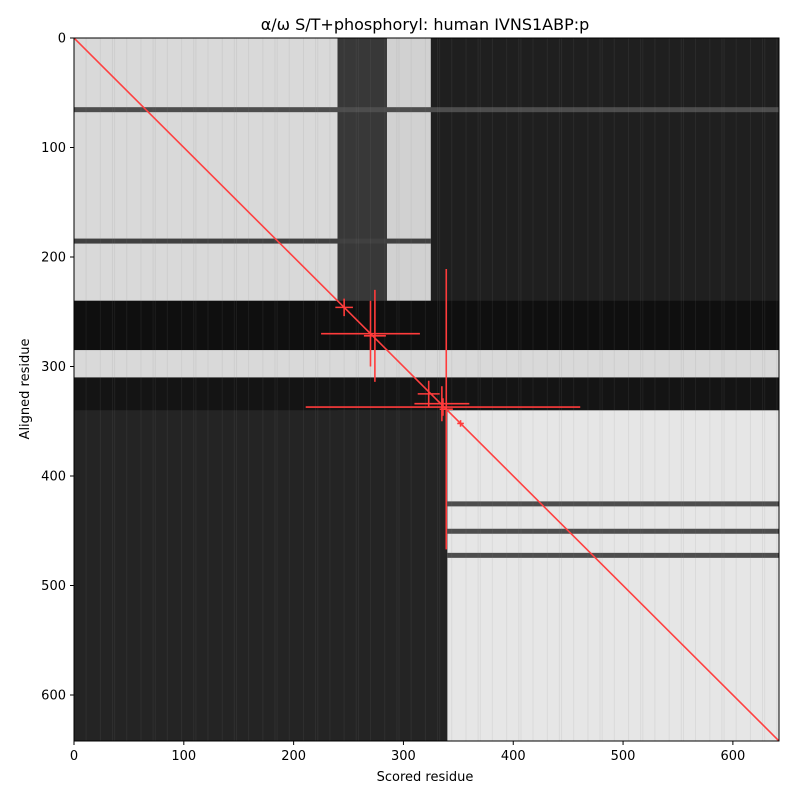 Image resolution: width=800 pixels, height=800 pixels. Describe the element at coordinates (53, 148) in the screenshot. I see `y-tick-label: 100` at that location.